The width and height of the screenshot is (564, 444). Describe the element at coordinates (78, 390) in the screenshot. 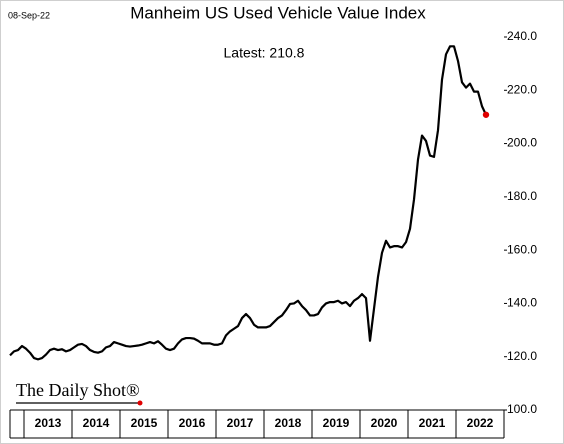

I see `source-logo: The Daily Shot®` at that location.